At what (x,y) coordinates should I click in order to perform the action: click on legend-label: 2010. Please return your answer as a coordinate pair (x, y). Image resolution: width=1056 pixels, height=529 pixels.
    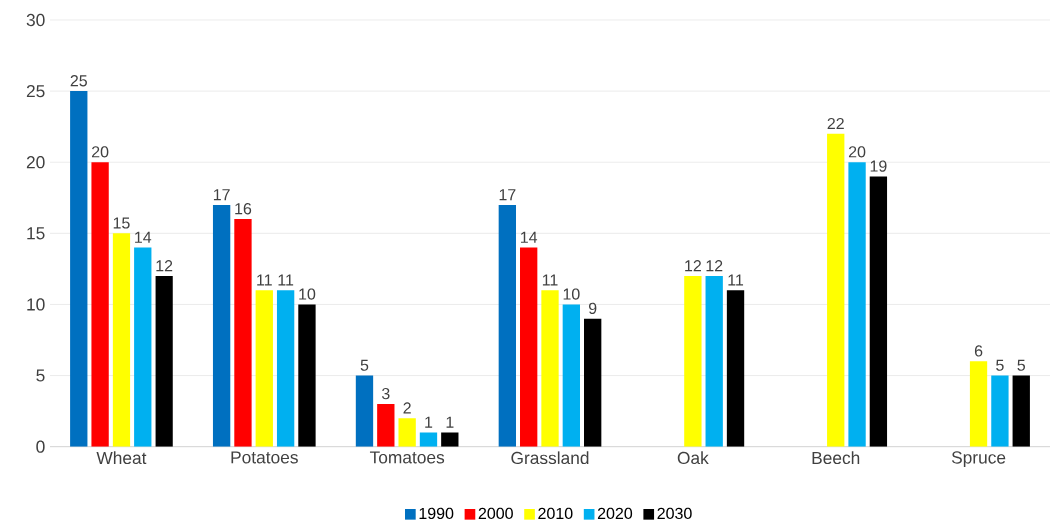
    Looking at the image, I should click on (555, 513).